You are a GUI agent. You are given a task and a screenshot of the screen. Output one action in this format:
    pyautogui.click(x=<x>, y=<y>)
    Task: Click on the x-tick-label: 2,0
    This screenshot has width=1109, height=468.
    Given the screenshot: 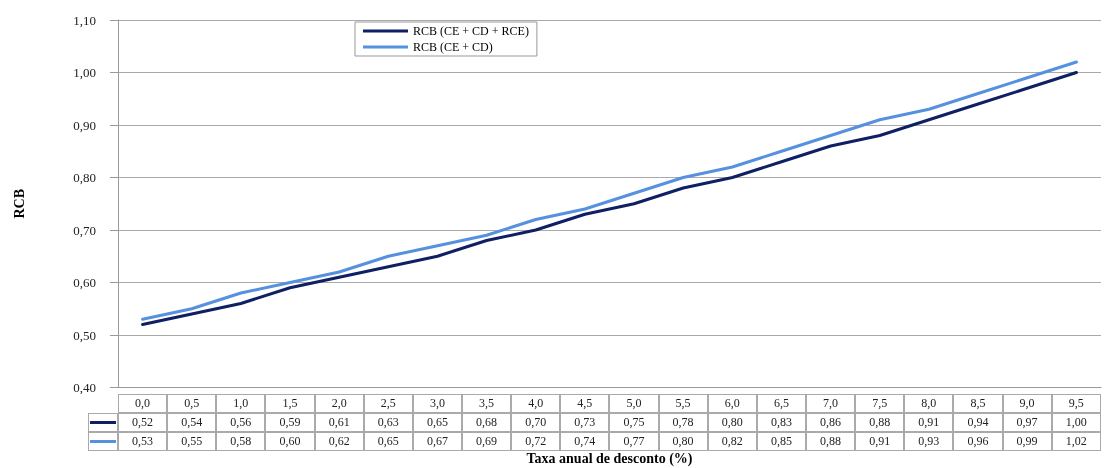 What is the action you would take?
    pyautogui.click(x=339, y=403)
    